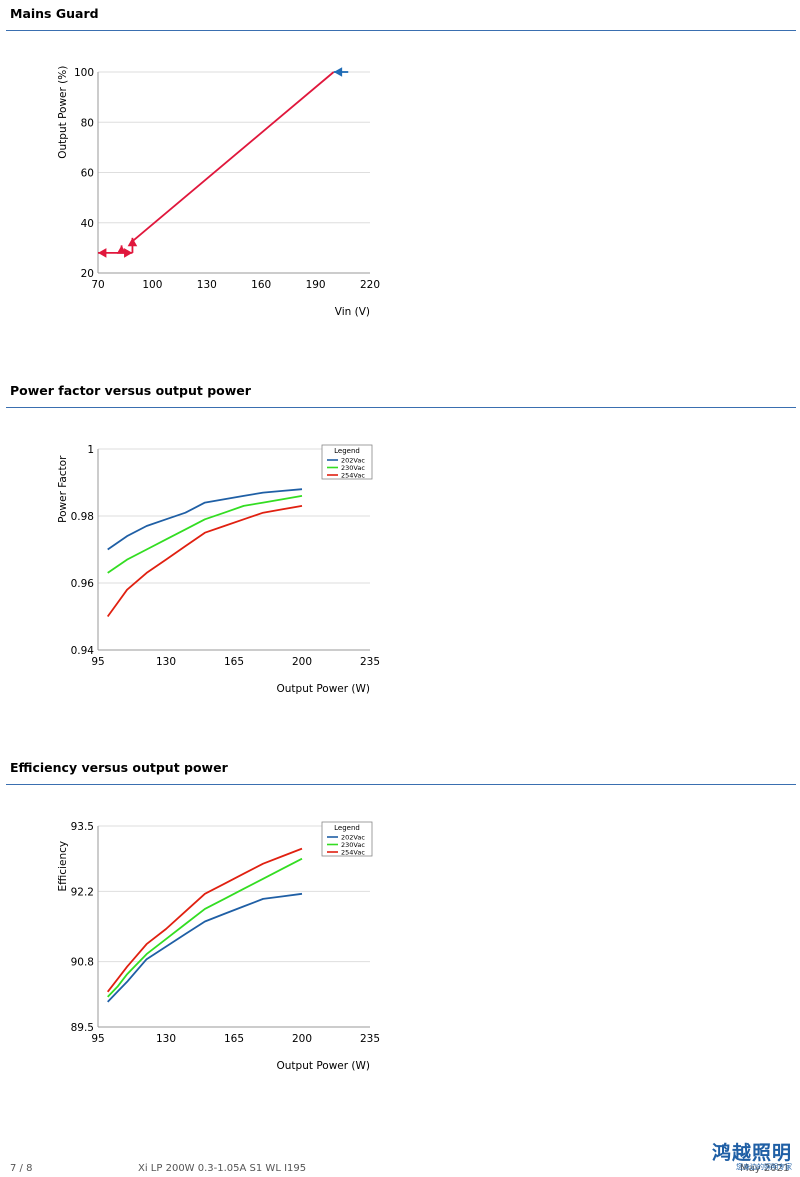 This screenshot has width=800, height=1177. What do you see at coordinates (82, 827) in the screenshot?
I see `y-tick-label: 93.5` at bounding box center [82, 827].